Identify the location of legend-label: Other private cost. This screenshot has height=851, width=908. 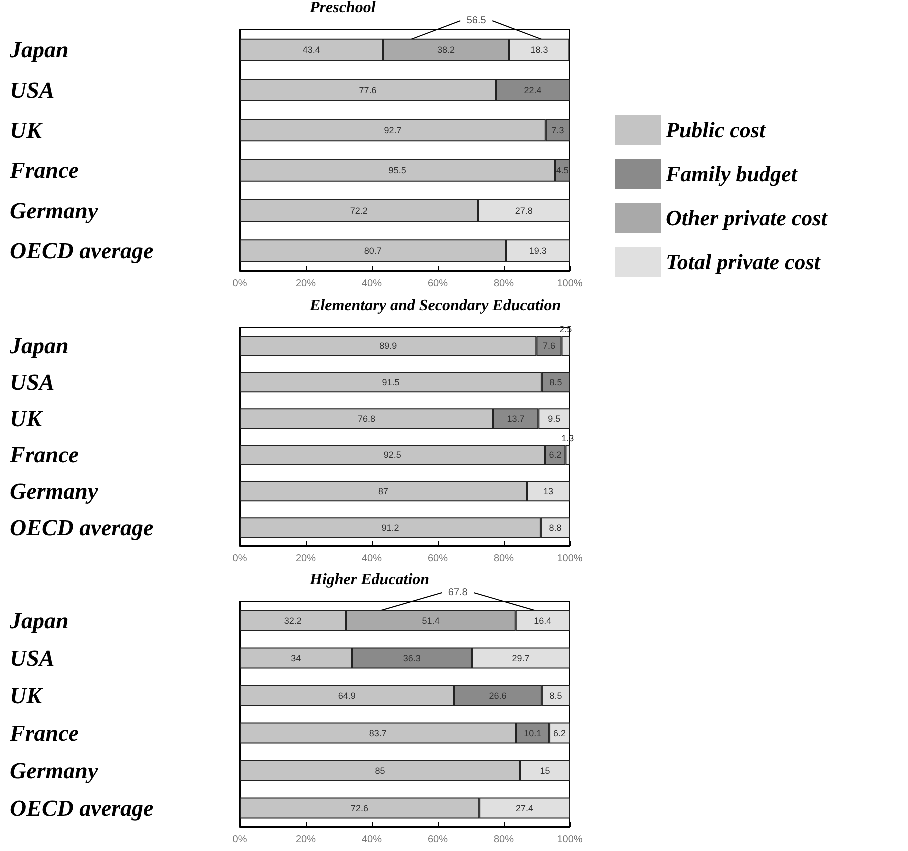
(747, 218).